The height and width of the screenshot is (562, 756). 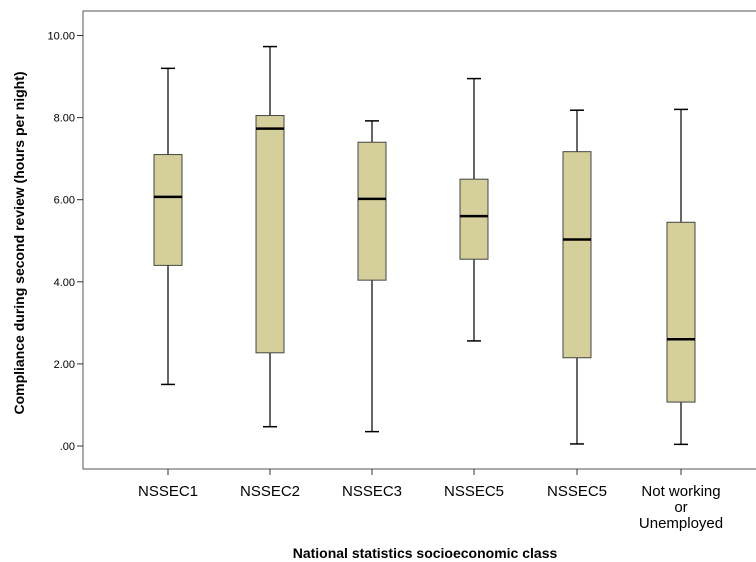 I want to click on x-tick-label: NSSEC3, so click(x=372, y=491).